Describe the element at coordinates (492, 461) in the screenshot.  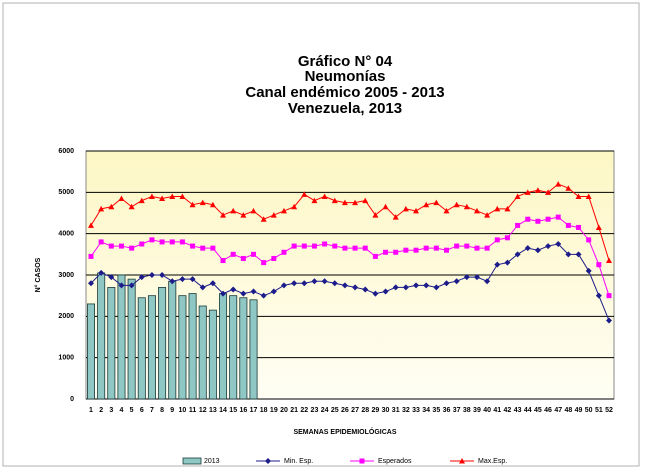
I see `legend-label: Max.Esp.` at that location.